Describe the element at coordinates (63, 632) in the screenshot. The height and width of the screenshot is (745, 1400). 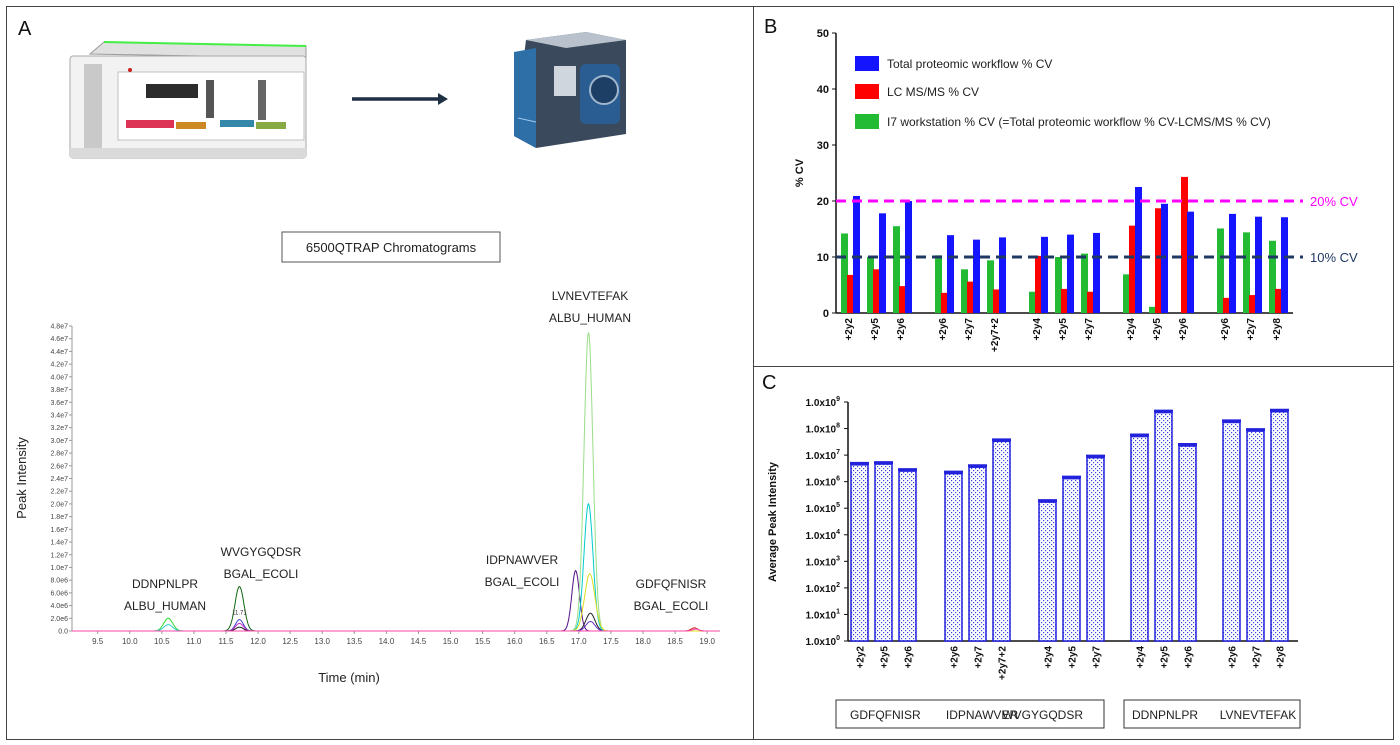
I see `chromatogram-y-tick-label: 0.0` at that location.